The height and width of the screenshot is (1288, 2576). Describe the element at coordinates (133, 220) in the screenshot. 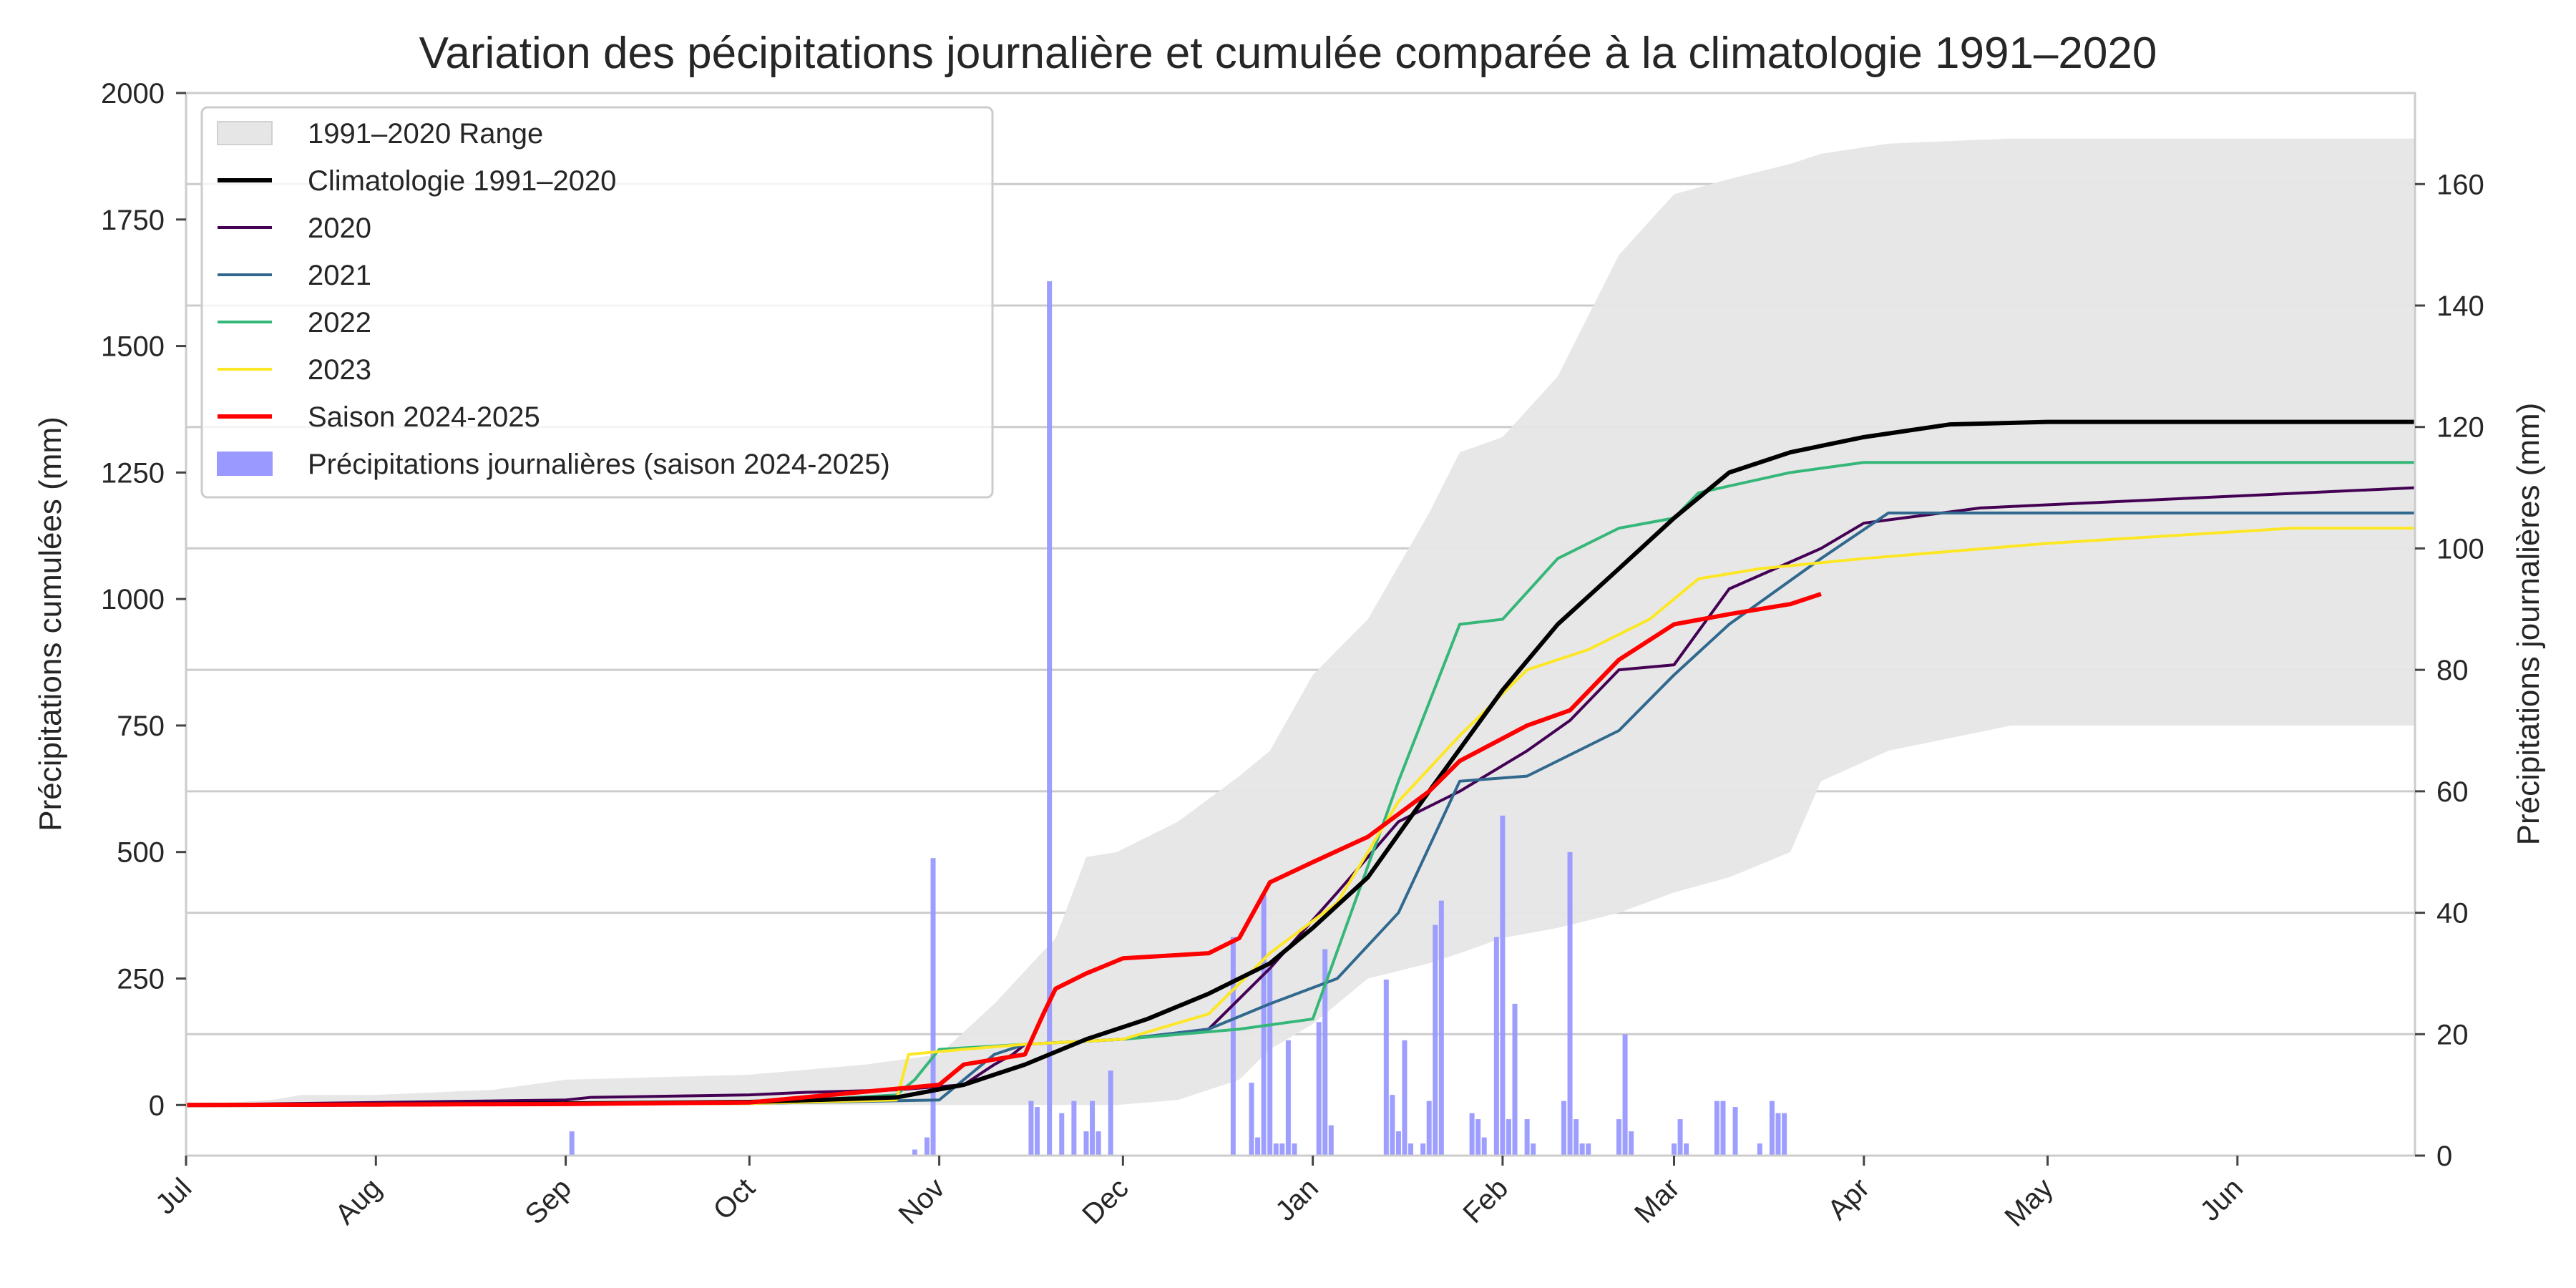

I see `y-tick-label: 1750` at that location.